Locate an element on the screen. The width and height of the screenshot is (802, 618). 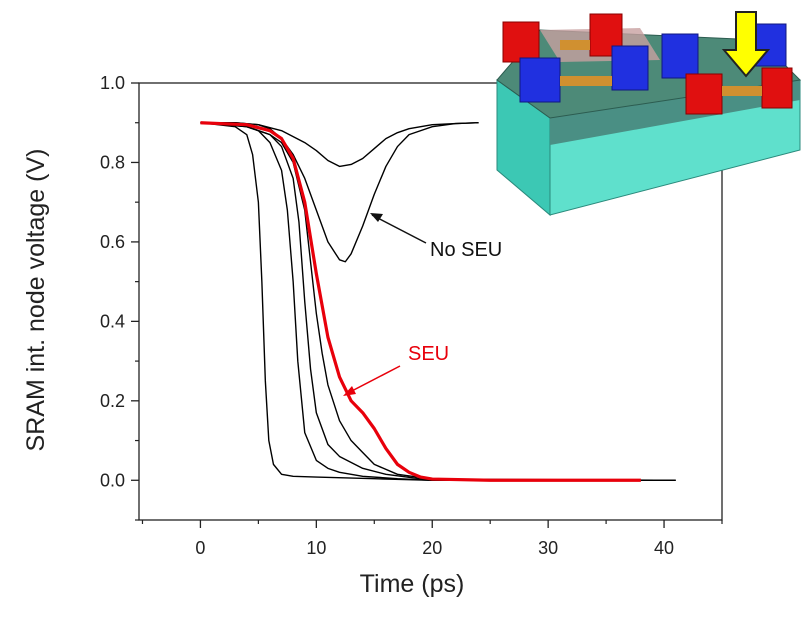
y-tick-label: 0.6 is located at coordinates (112, 242).